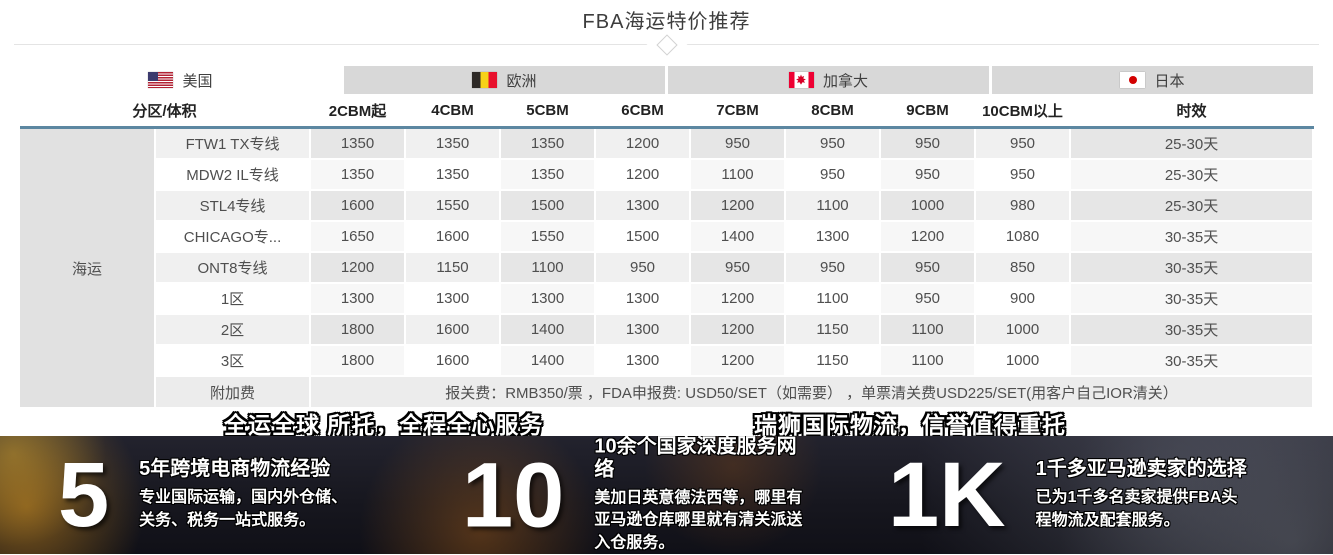 The height and width of the screenshot is (555, 1333). I want to click on country-tabs: 美国 欧洲 加拿大 日本, so click(666, 80).